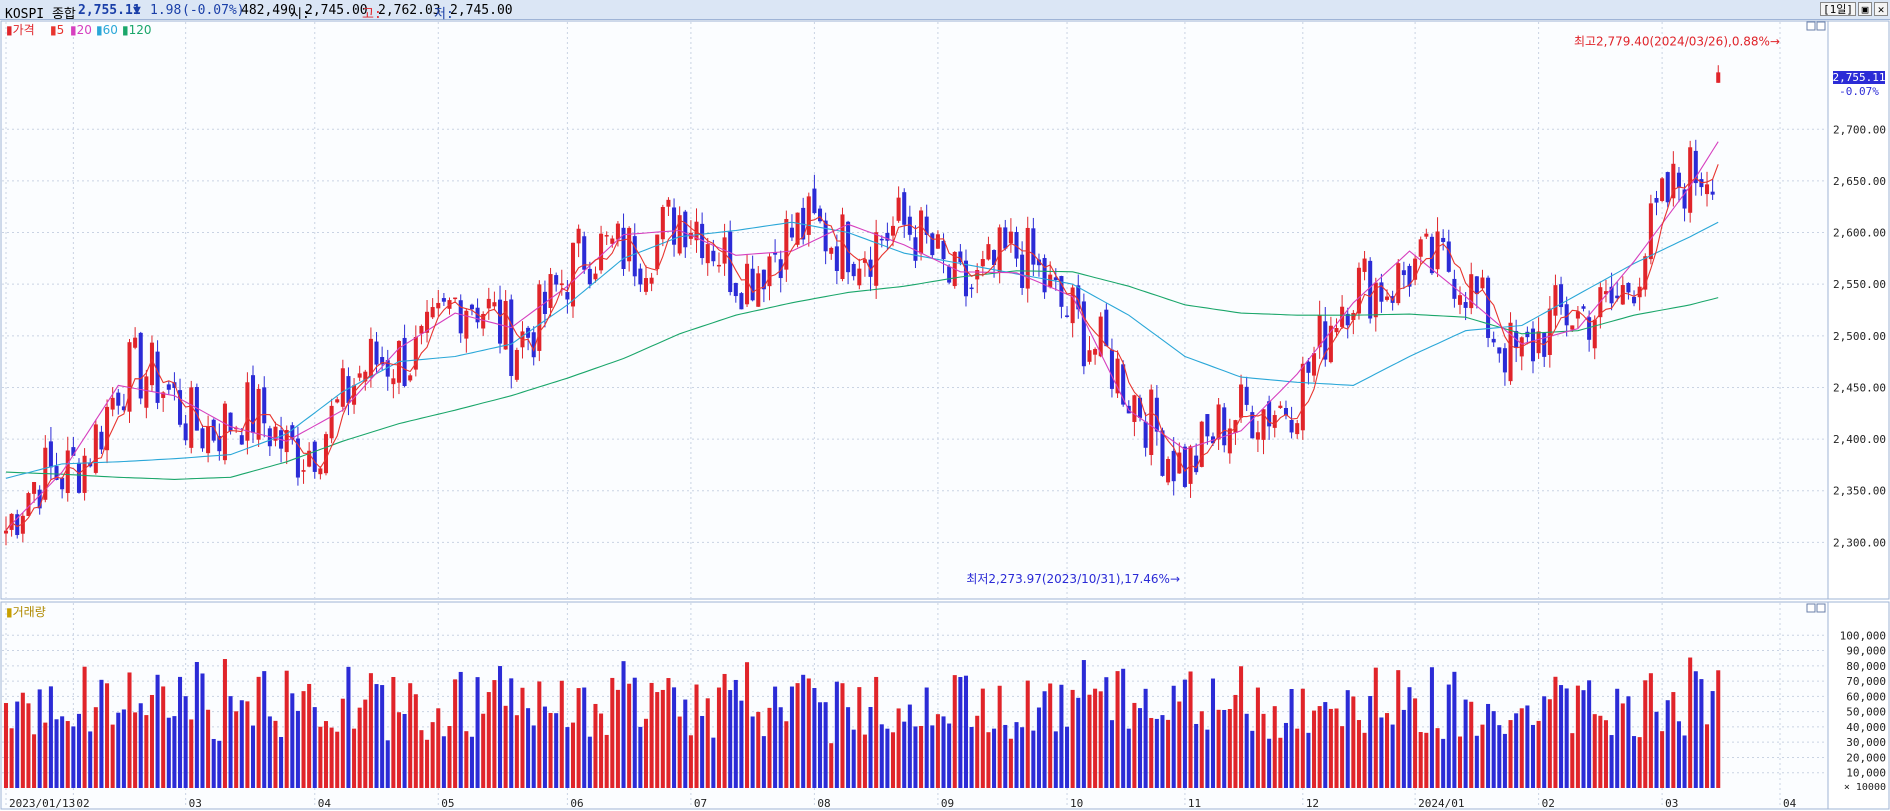 This screenshot has width=1890, height=811. What do you see at coordinates (1865, 9) in the screenshot?
I see `restore-icon: ▣` at bounding box center [1865, 9].